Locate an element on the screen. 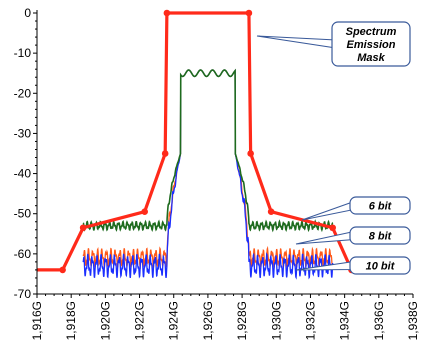 Image resolution: width=421 pixels, height=345 pixels. x-tick-label: 1,920G is located at coordinates (105, 320).